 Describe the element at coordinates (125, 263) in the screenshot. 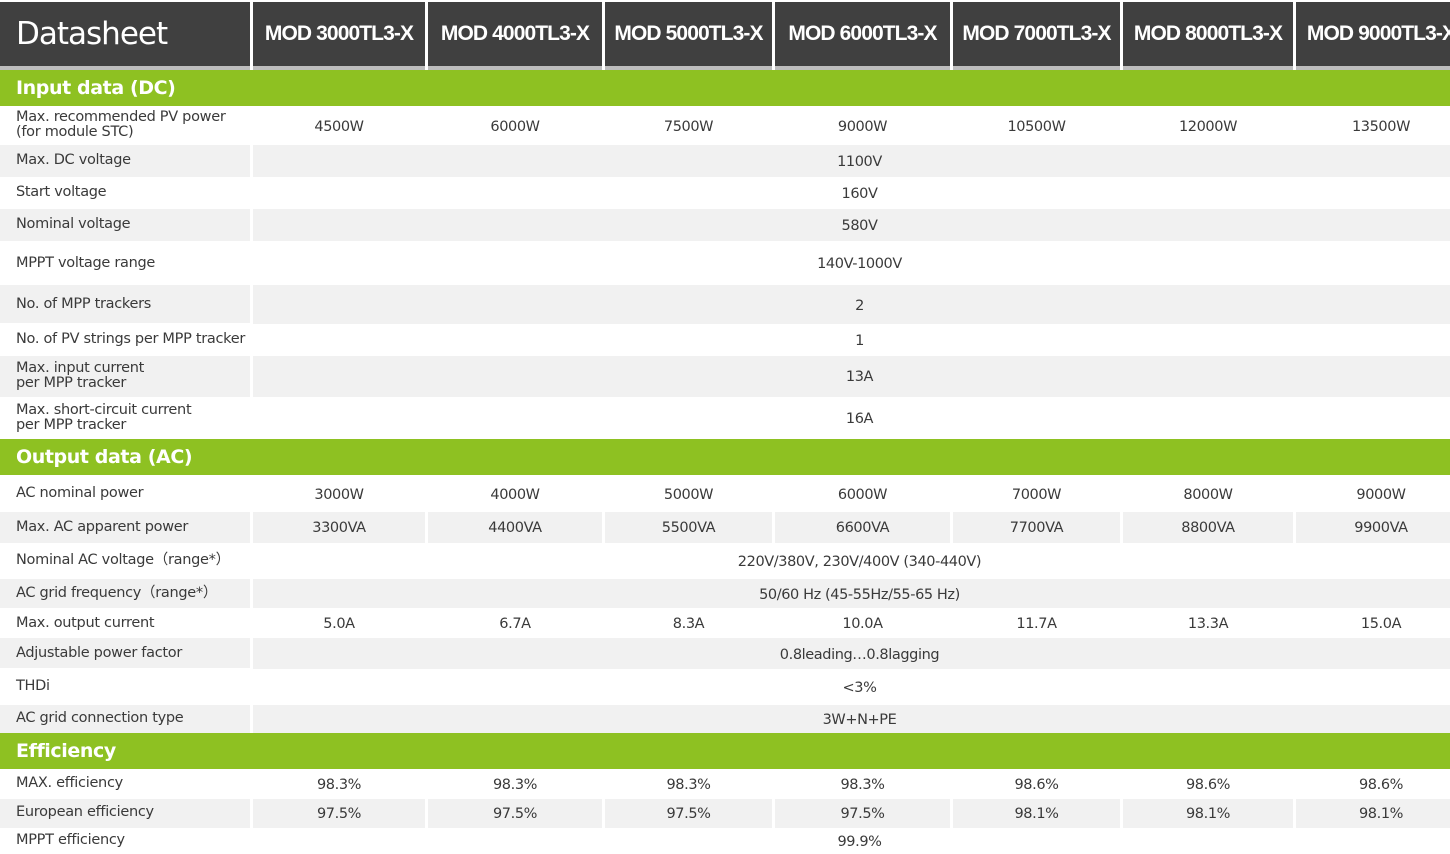

I see `row-label-mppt-range: MPPT voltage range` at that location.